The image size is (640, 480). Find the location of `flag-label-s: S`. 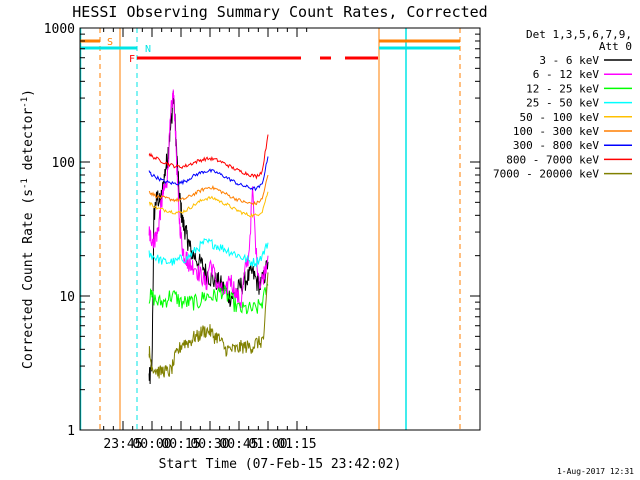

flag-label-s: S is located at coordinates (110, 42).